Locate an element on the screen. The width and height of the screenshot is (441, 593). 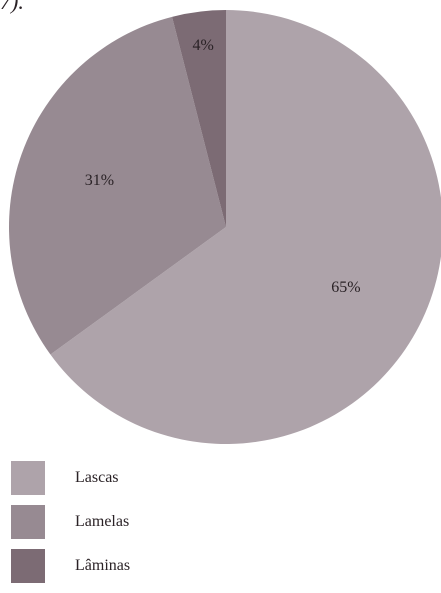
legend-label: Lâminas is located at coordinates (103, 565).